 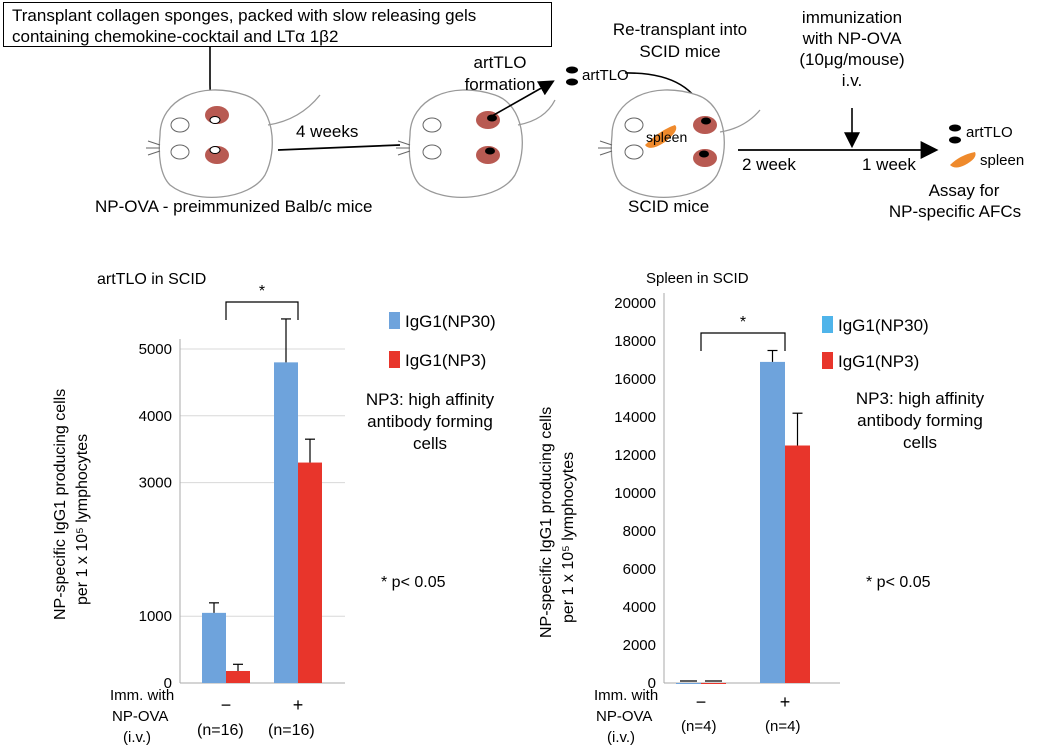 What do you see at coordinates (639, 569) in the screenshot?
I see `chart2-ytick-label: 6000` at bounding box center [639, 569].